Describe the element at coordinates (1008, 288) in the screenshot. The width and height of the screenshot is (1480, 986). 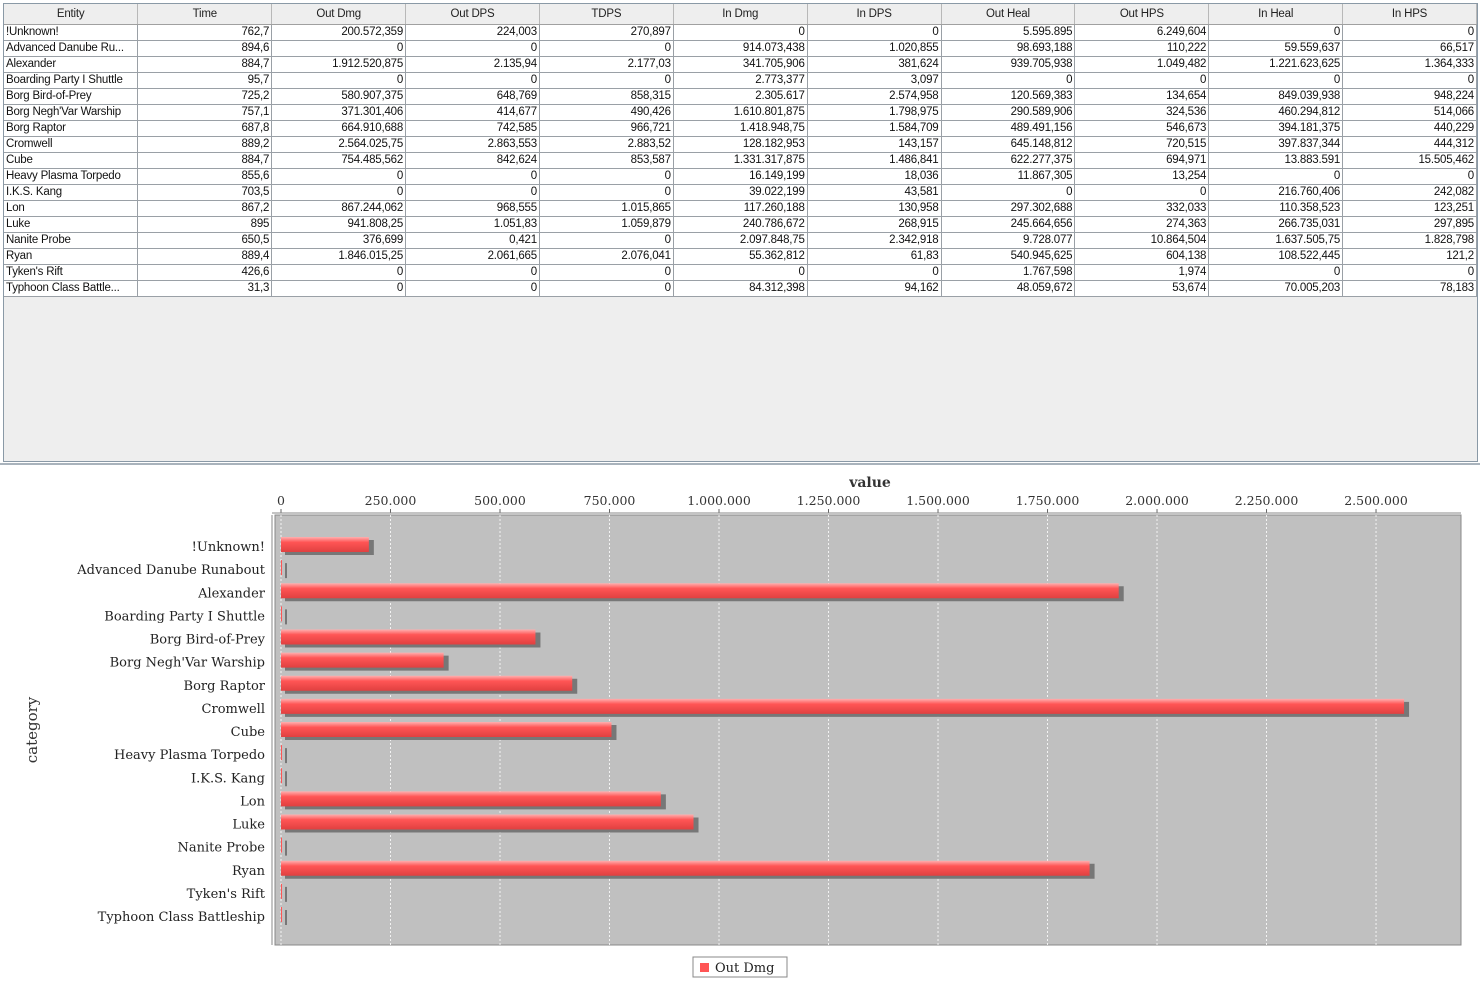
I see `table-cell: 48.059,672` at that location.